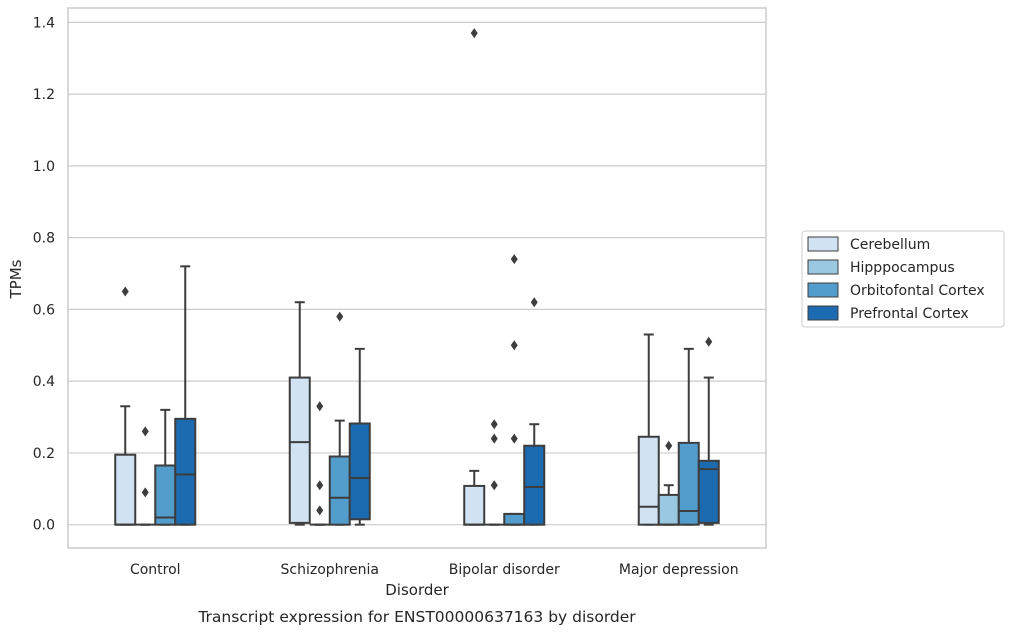 Image resolution: width=1014 pixels, height=634 pixels. Describe the element at coordinates (330, 570) in the screenshot. I see `x-tick-label: Schizophrenia` at that location.